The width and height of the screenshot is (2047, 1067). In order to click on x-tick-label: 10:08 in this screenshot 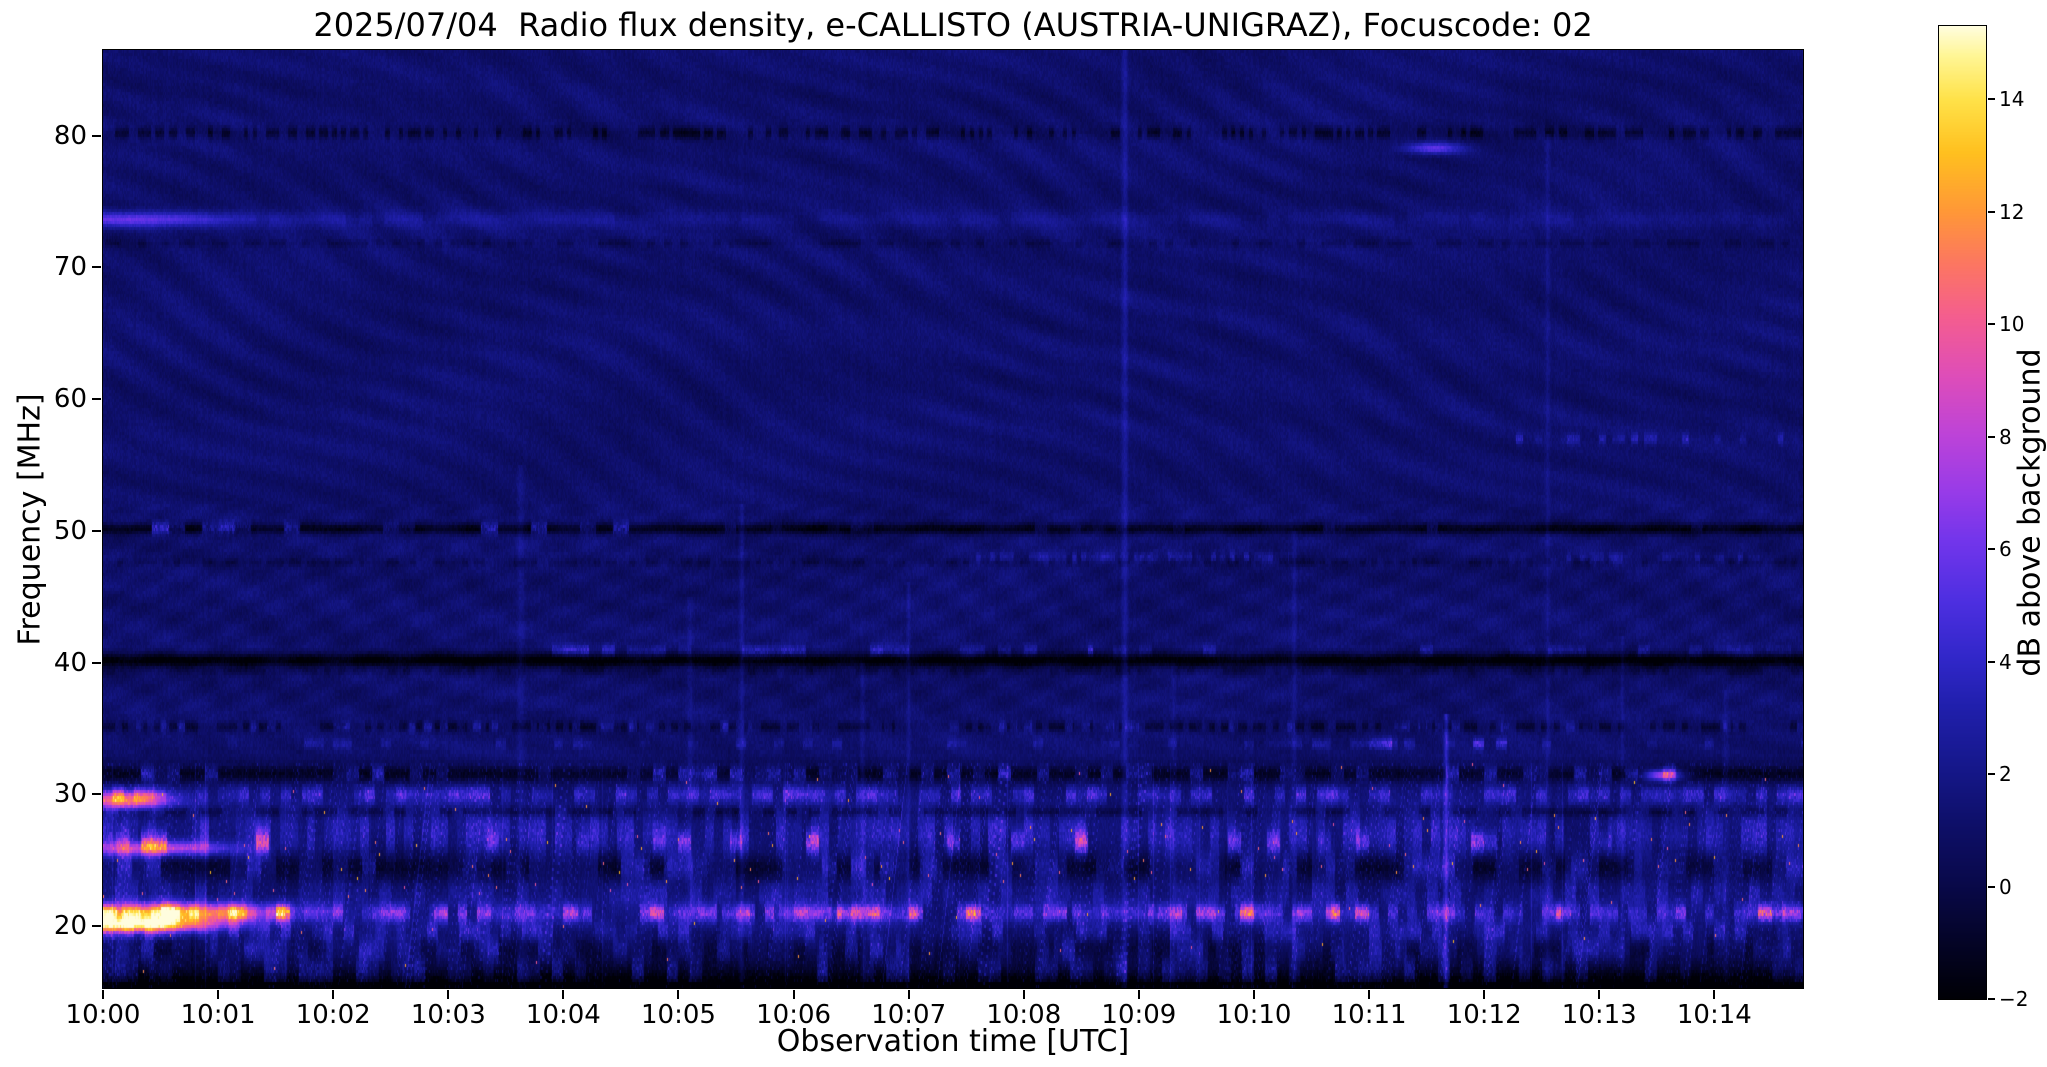, I will do `click(1024, 1015)`.